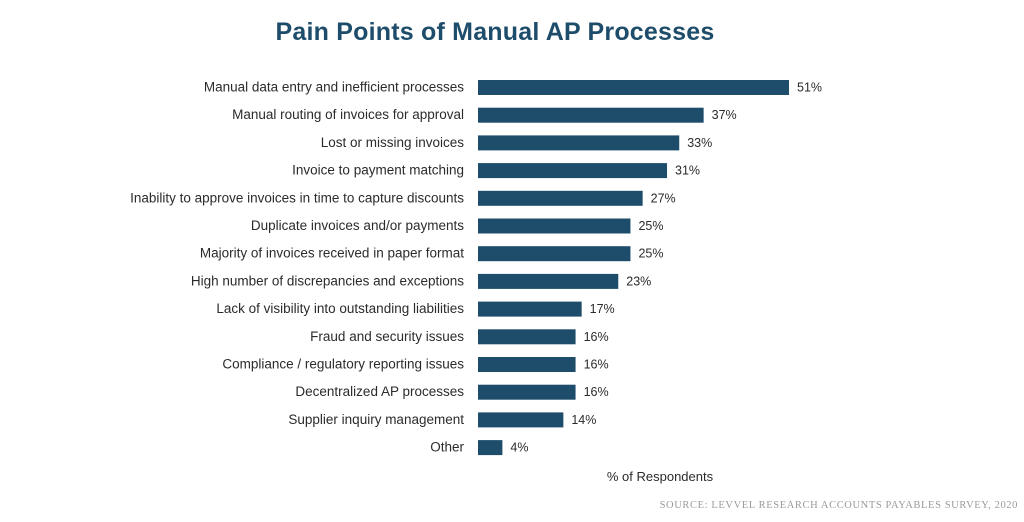 The height and width of the screenshot is (522, 1024). What do you see at coordinates (378, 170) in the screenshot?
I see `category-label: Invoice to payment matching` at bounding box center [378, 170].